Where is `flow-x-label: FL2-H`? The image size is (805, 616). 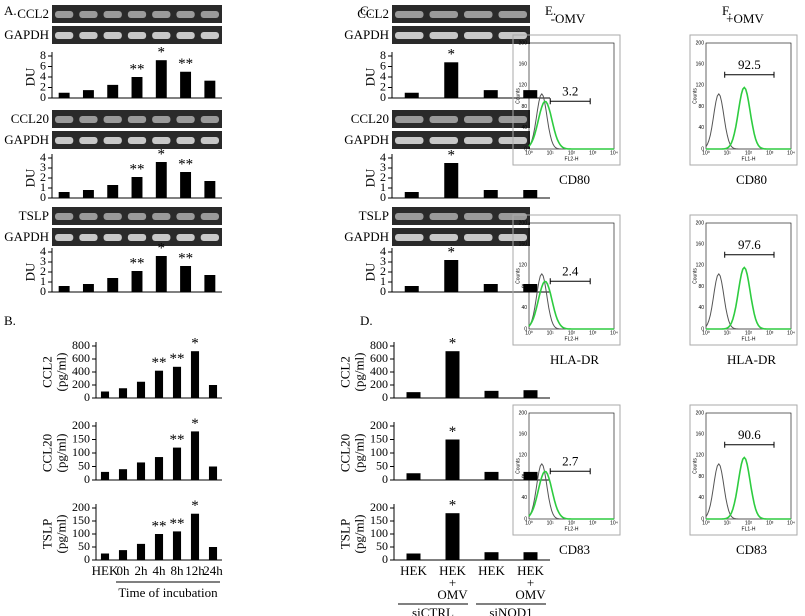 flow-x-label: FL2-H is located at coordinates (572, 159).